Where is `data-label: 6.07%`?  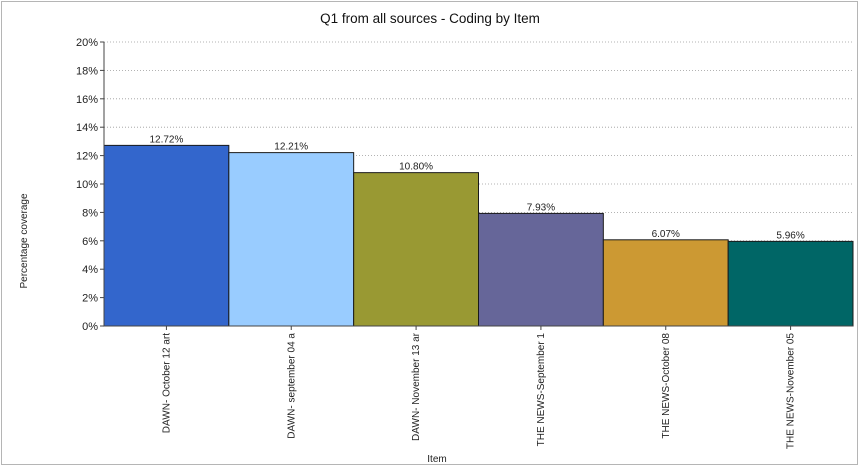 data-label: 6.07% is located at coordinates (666, 234).